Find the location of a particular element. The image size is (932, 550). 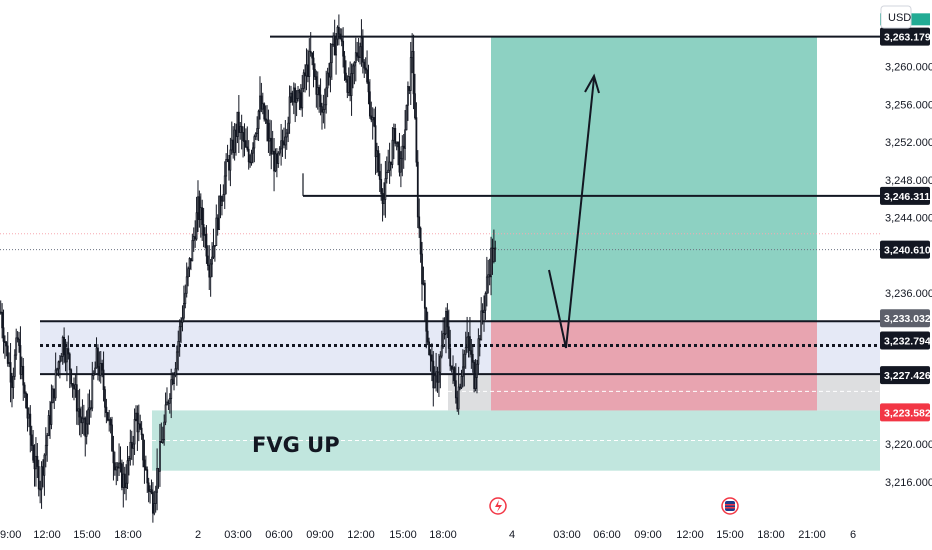

target-arrow is located at coordinates (580, 213).